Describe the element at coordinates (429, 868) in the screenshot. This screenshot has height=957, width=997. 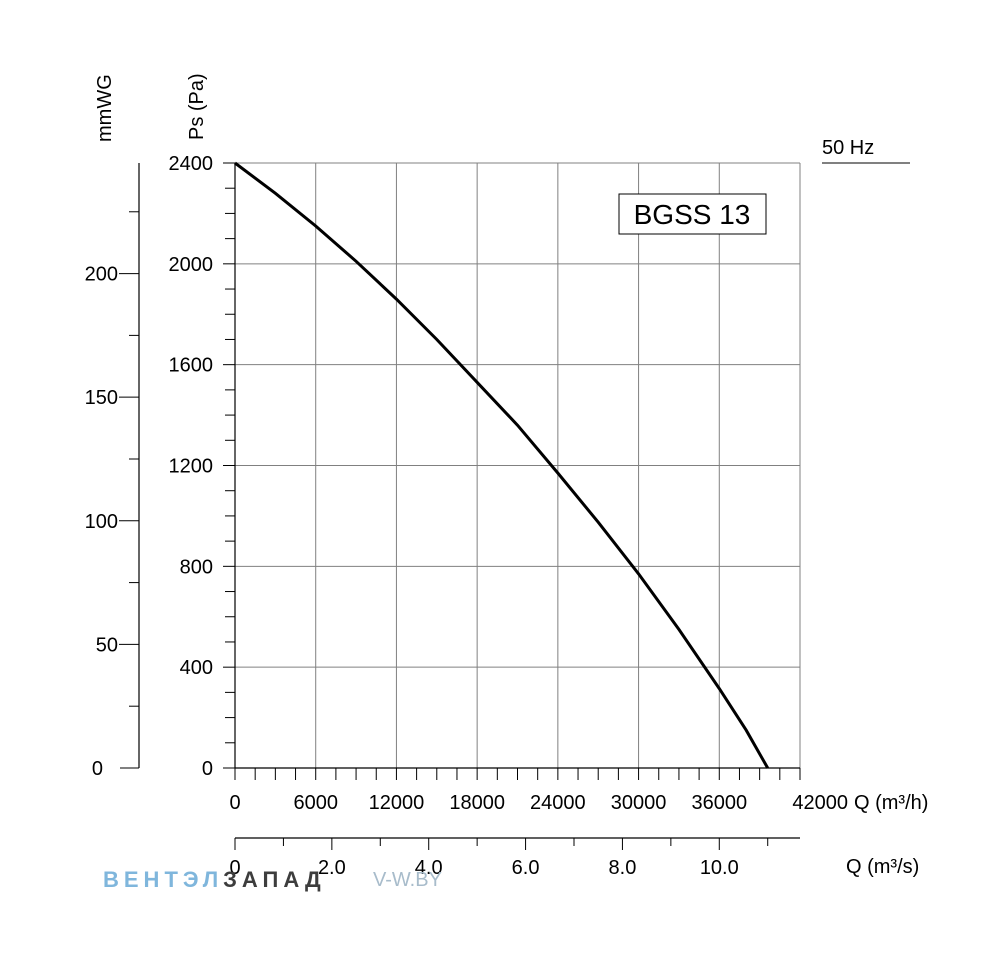
I see `m3s-tick-label: 4.0` at that location.